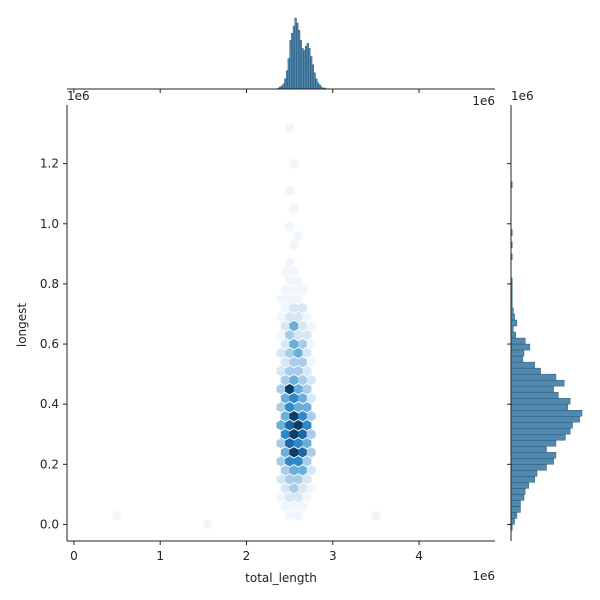  I want to click on y-axis-label: longest, so click(22, 325).